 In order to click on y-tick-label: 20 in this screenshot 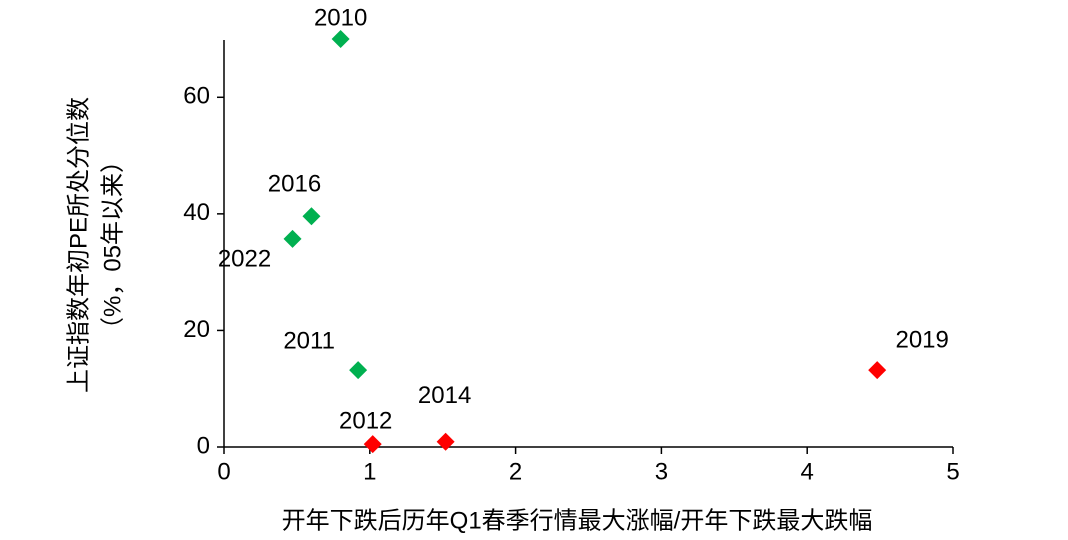, I will do `click(196, 329)`.